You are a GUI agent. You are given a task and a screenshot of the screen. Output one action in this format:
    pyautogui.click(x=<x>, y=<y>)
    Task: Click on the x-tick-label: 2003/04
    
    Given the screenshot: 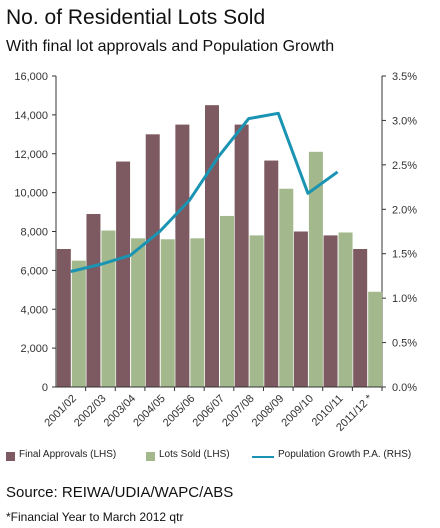 What is the action you would take?
    pyautogui.click(x=120, y=411)
    